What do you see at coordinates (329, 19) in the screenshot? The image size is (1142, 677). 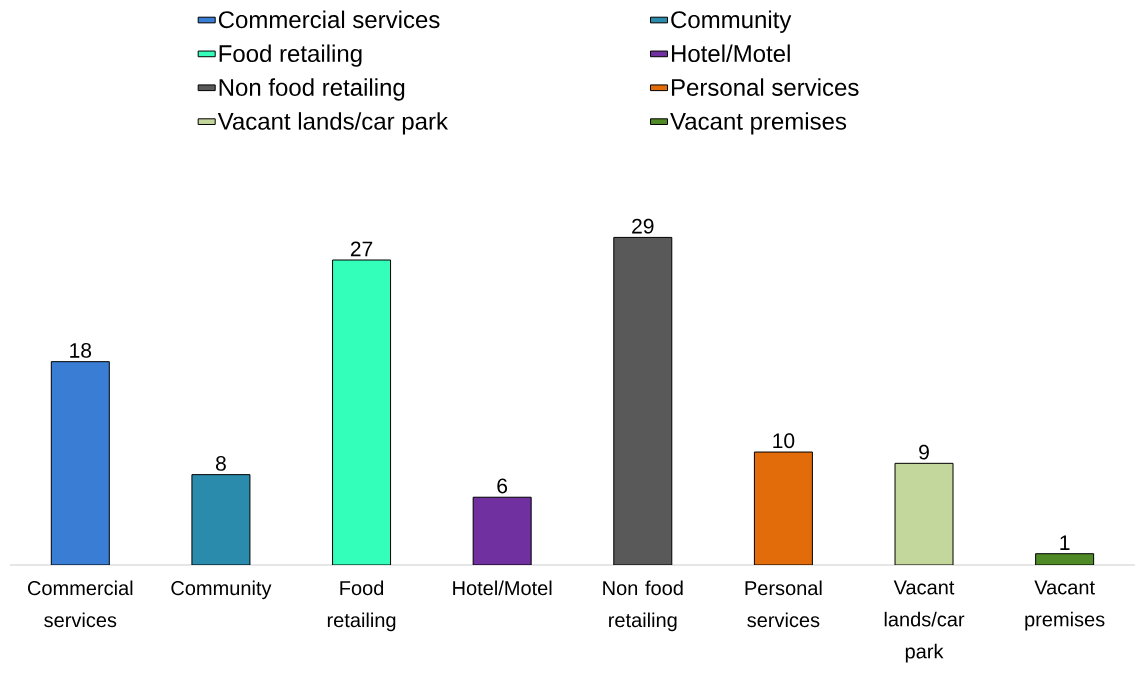 I see `legend-label: Commercial services` at bounding box center [329, 19].